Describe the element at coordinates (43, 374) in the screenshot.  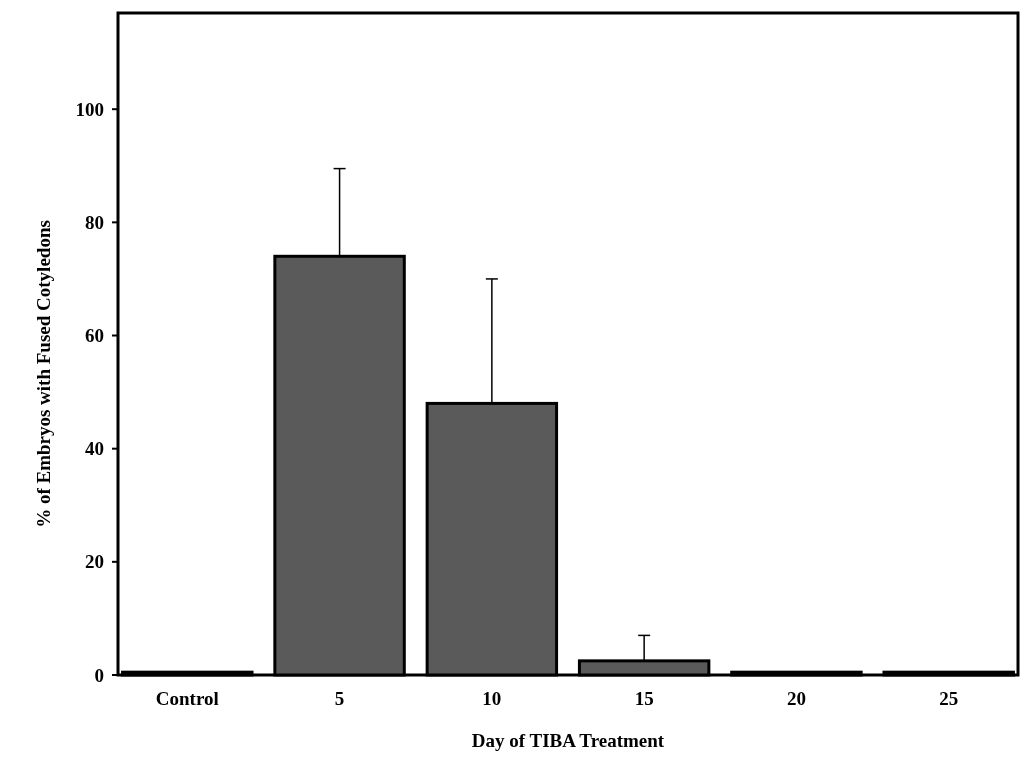
I see `y-axis-title: % of Embryos with Fused Cotyledons` at that location.